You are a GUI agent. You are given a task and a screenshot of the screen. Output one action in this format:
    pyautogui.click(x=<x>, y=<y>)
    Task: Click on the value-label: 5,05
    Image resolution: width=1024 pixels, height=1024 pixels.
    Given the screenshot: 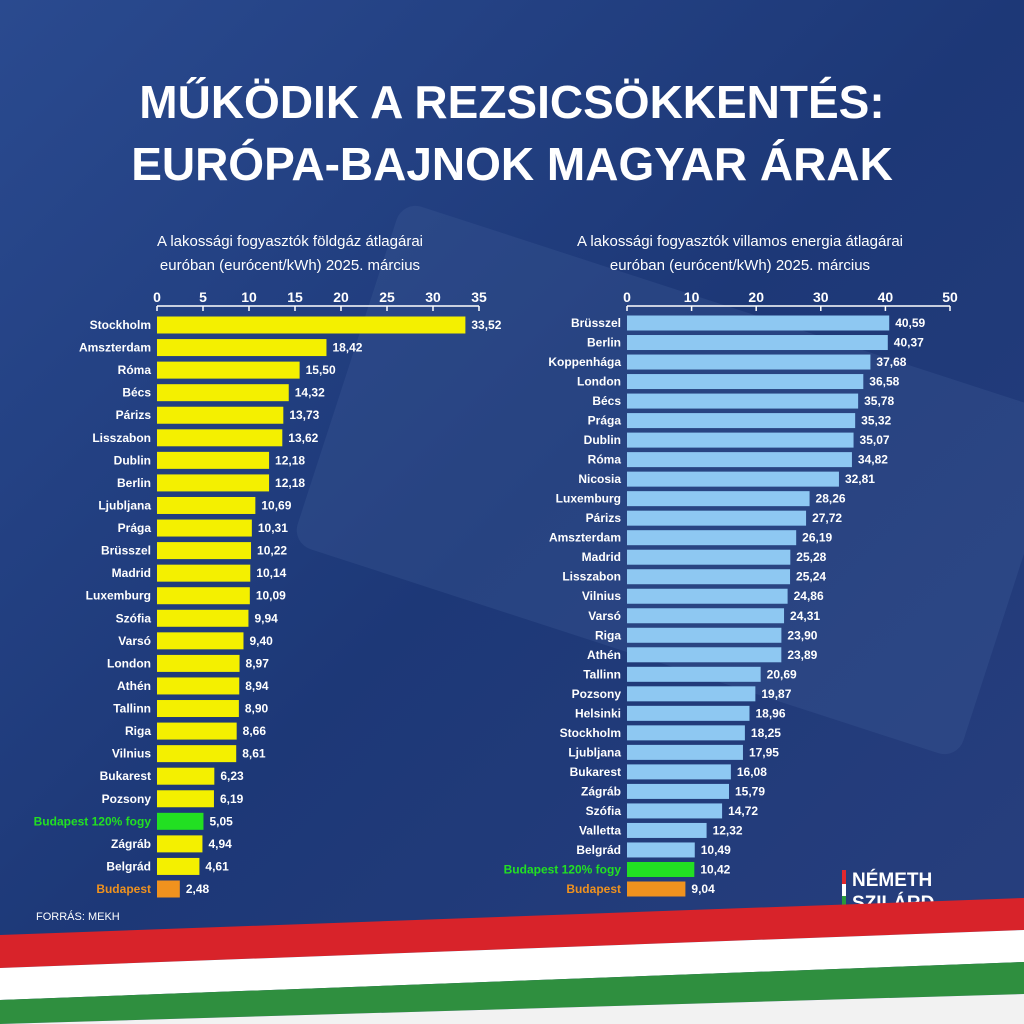 What is the action you would take?
    pyautogui.click(x=221, y=821)
    